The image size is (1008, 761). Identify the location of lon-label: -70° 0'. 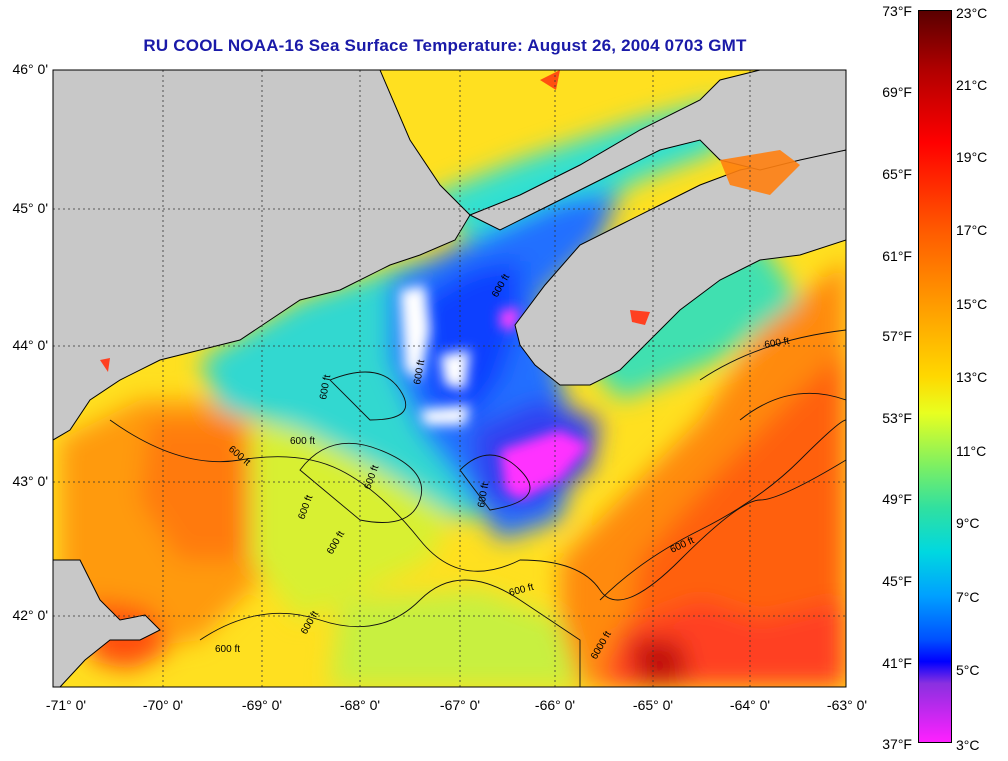
(163, 705).